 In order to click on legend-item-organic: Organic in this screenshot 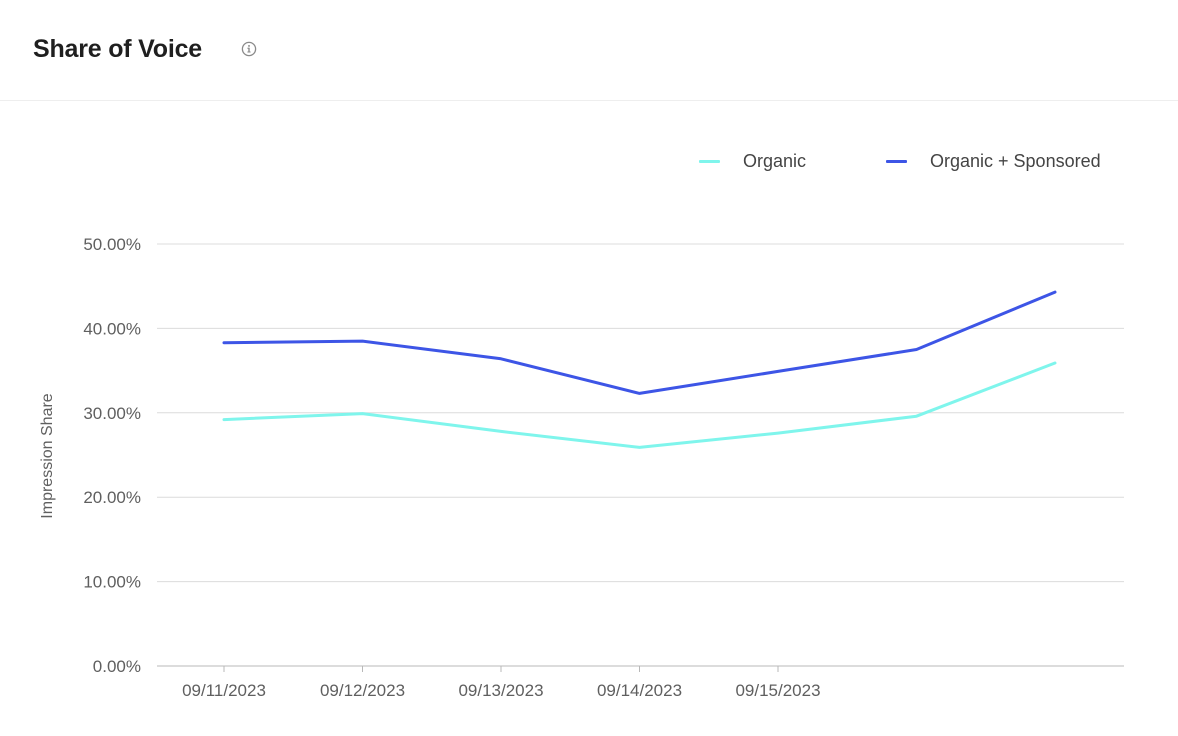, I will do `click(752, 161)`.